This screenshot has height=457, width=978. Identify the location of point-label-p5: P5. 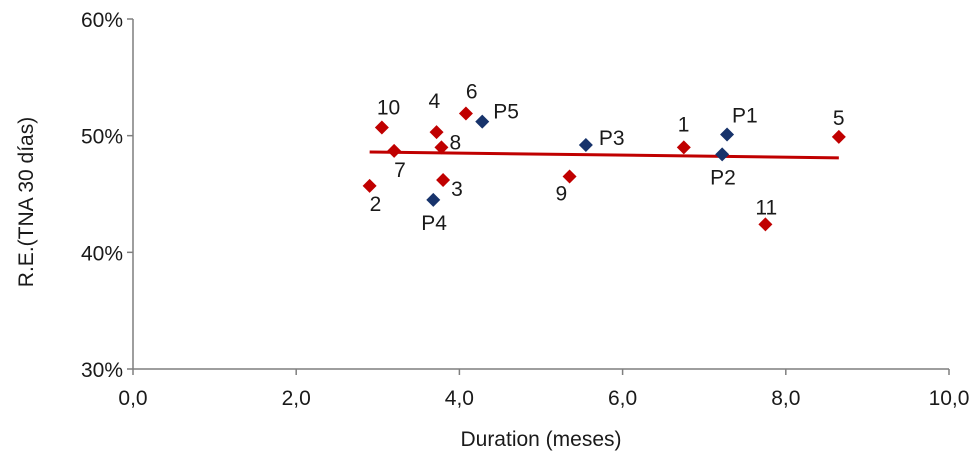
(506, 112).